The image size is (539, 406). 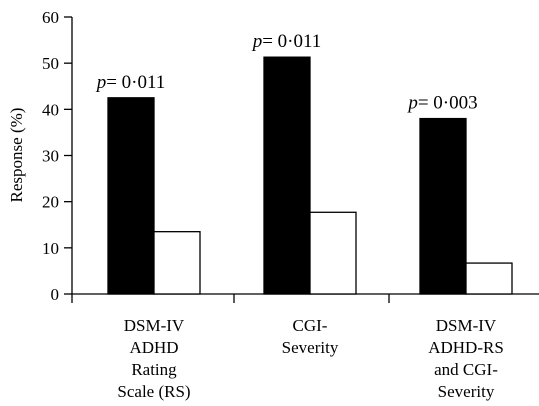 What do you see at coordinates (50, 17) in the screenshot?
I see `y-tick-label: 60` at bounding box center [50, 17].